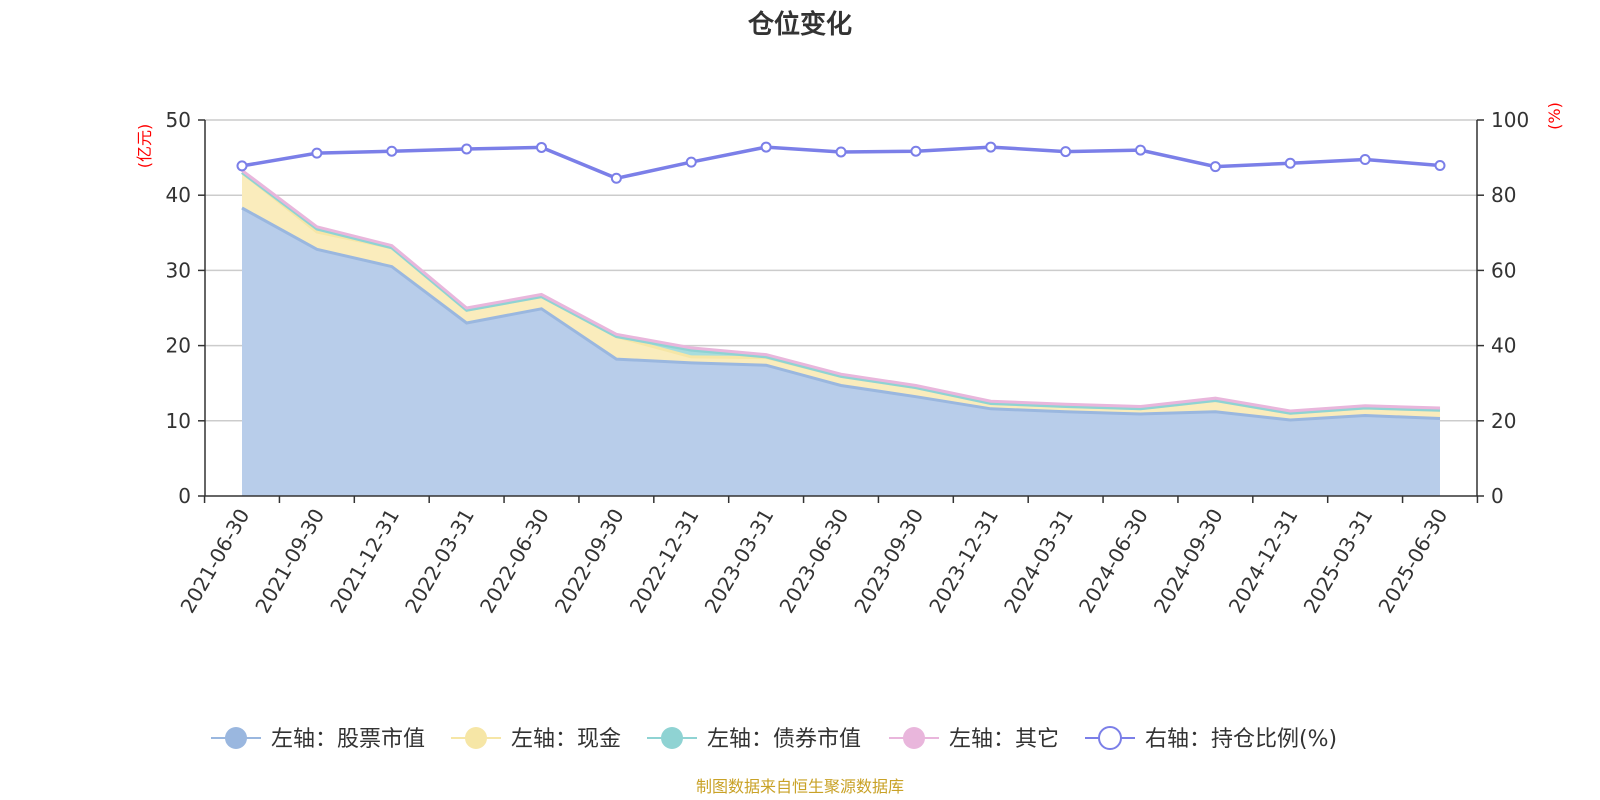 The width and height of the screenshot is (1600, 800). What do you see at coordinates (1503, 195) in the screenshot?
I see `right-tick-label: 80` at bounding box center [1503, 195].